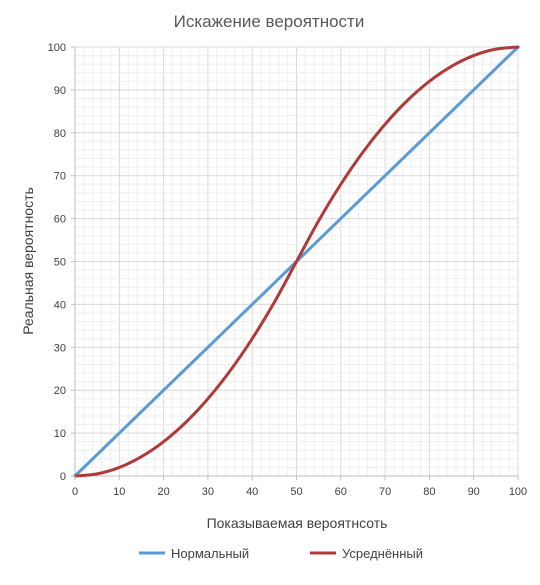 This screenshot has height=585, width=540. I want to click on x-tick-label: 0, so click(75, 492).